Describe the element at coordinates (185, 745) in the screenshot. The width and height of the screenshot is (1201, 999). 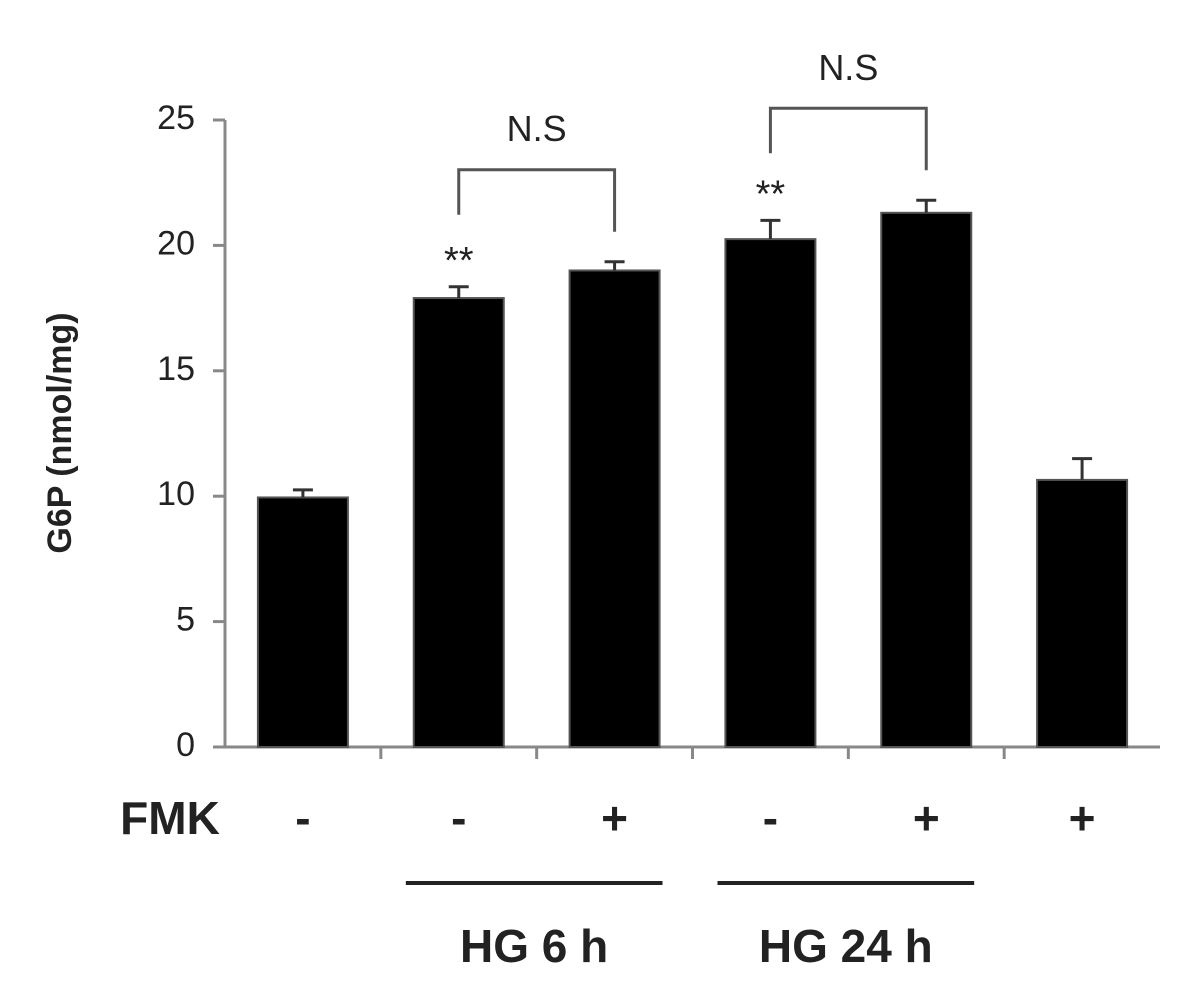
I see `y-tick-label: 0` at that location.